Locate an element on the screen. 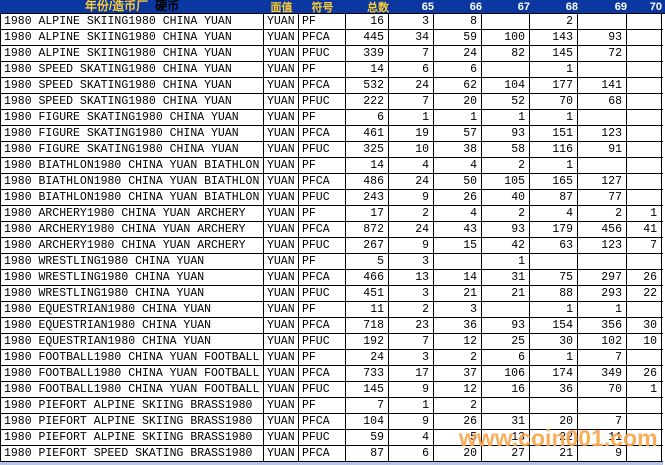 Image resolution: width=665 pixels, height=465 pixels. grade-67-cell: 25 is located at coordinates (506, 341).